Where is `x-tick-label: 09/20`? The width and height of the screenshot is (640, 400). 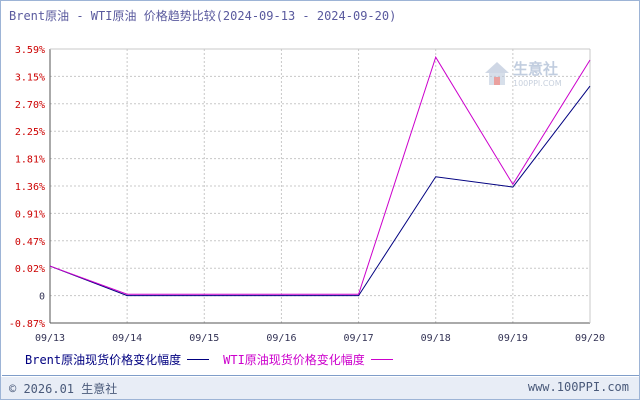
x-tick-label: 09/20 is located at coordinates (590, 338).